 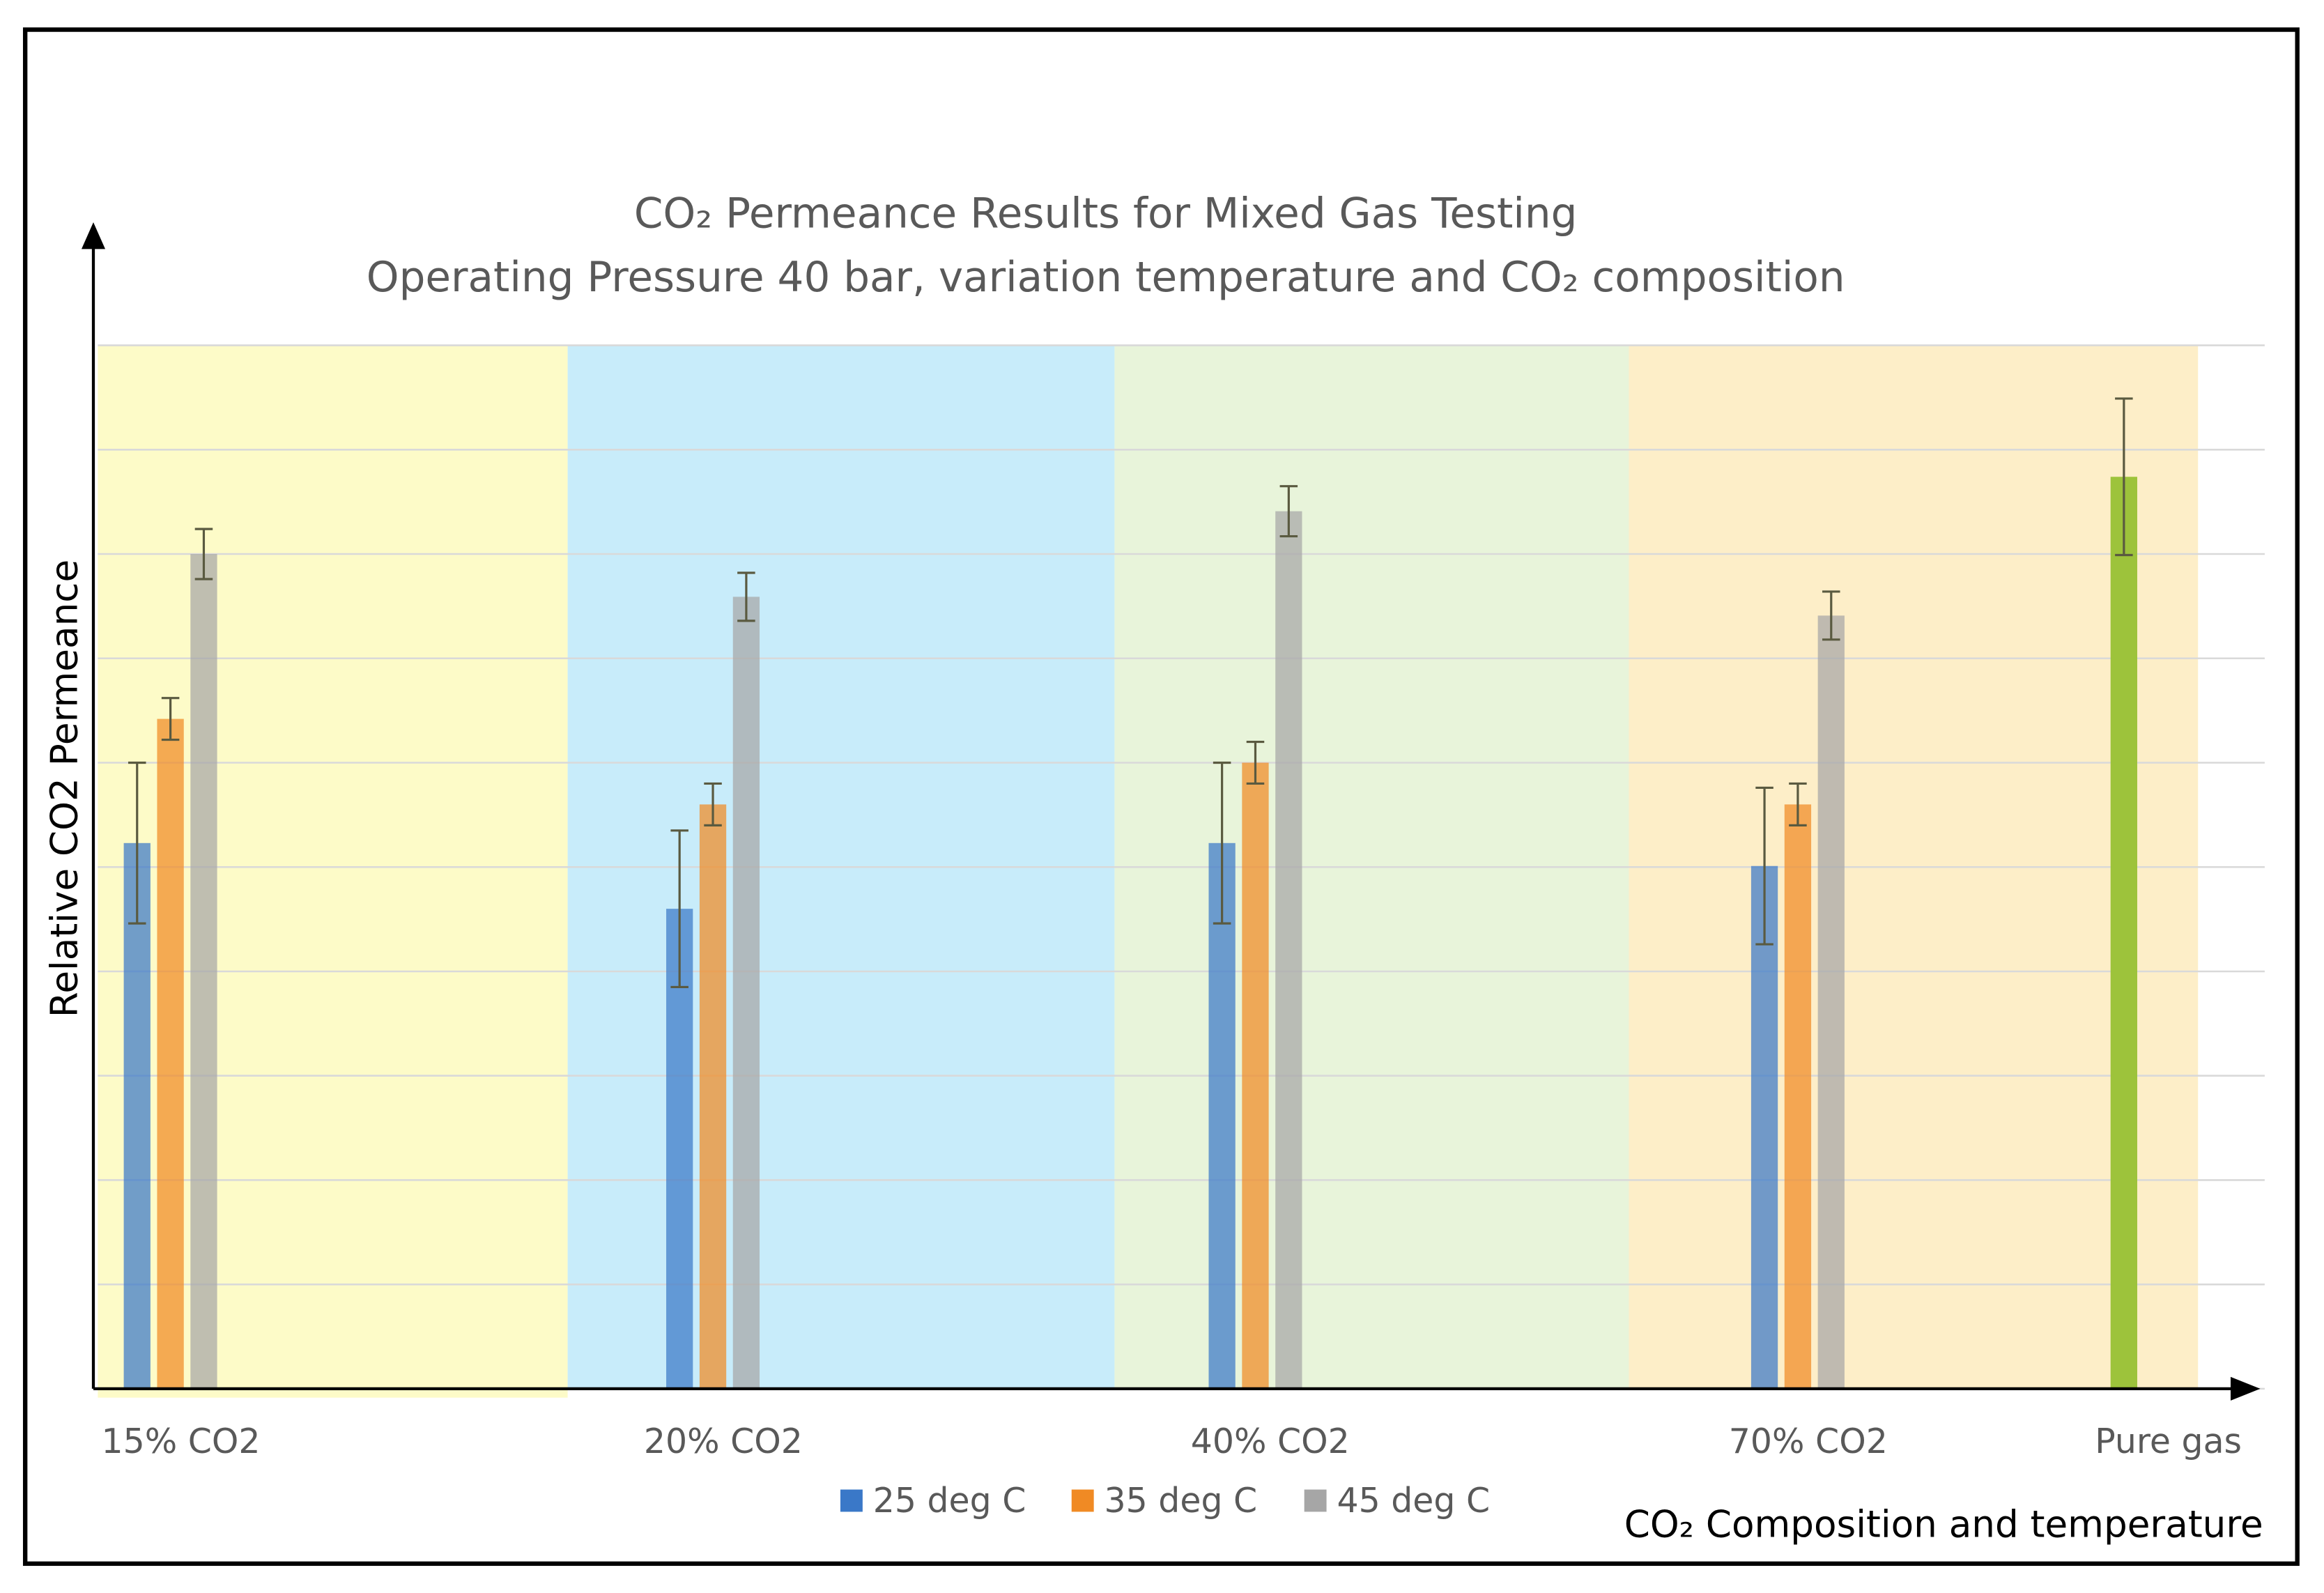 I want to click on legend-label: 45 deg C, so click(x=1413, y=1501).